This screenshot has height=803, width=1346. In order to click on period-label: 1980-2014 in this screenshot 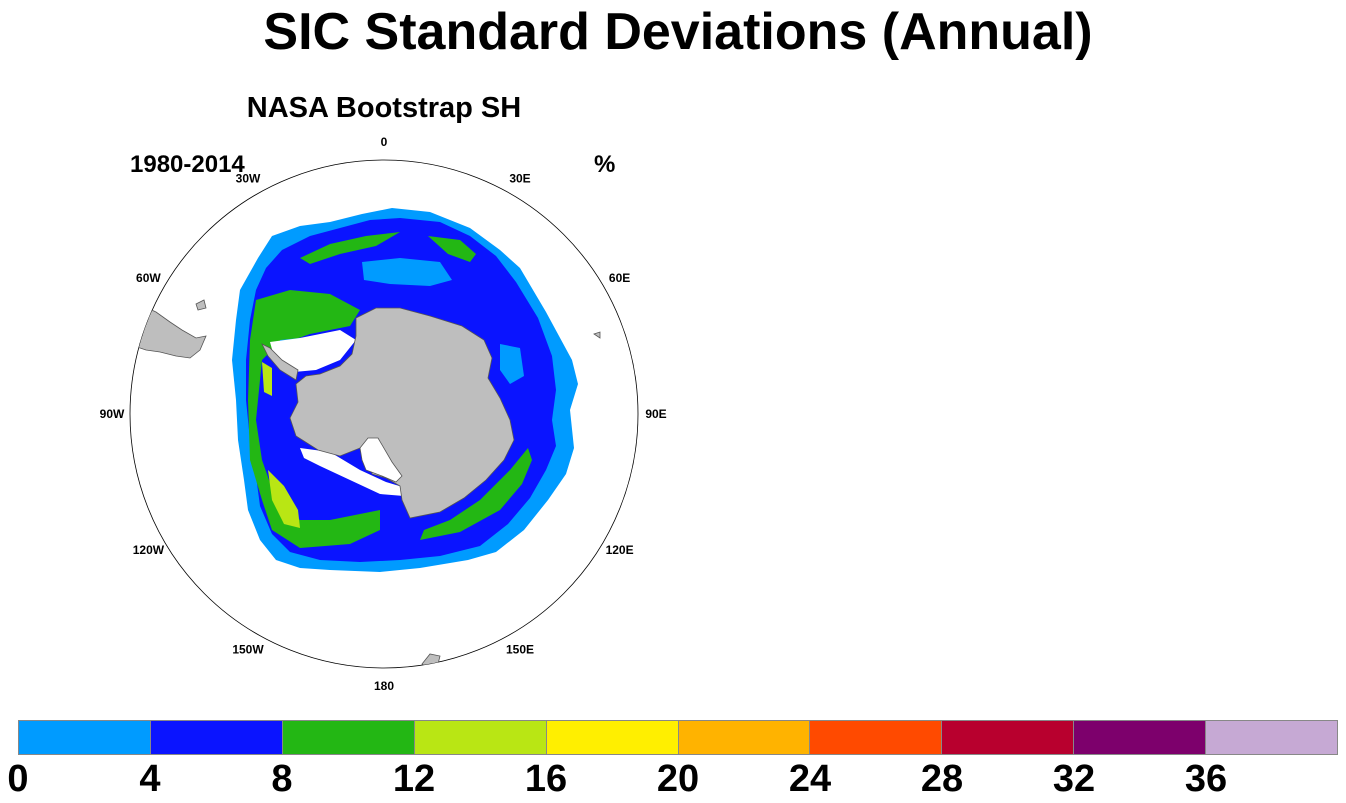, I will do `click(187, 164)`.